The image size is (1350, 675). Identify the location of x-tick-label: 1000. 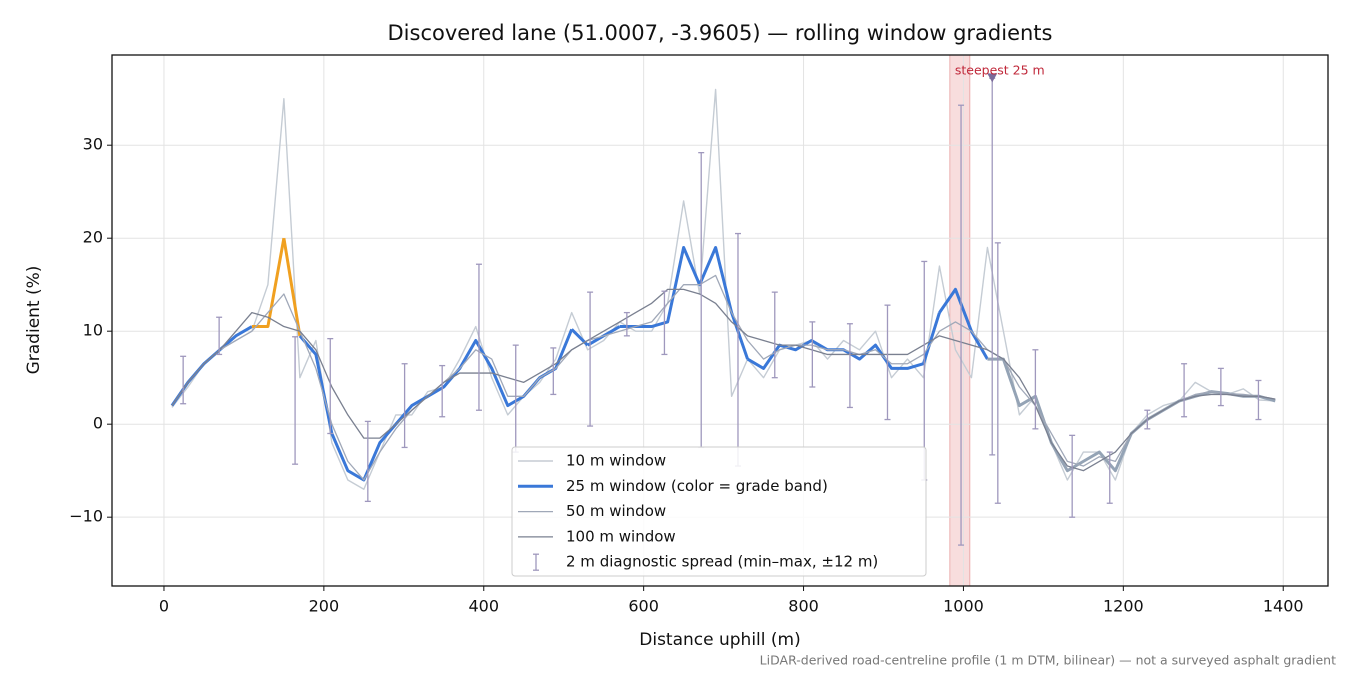
(963, 606).